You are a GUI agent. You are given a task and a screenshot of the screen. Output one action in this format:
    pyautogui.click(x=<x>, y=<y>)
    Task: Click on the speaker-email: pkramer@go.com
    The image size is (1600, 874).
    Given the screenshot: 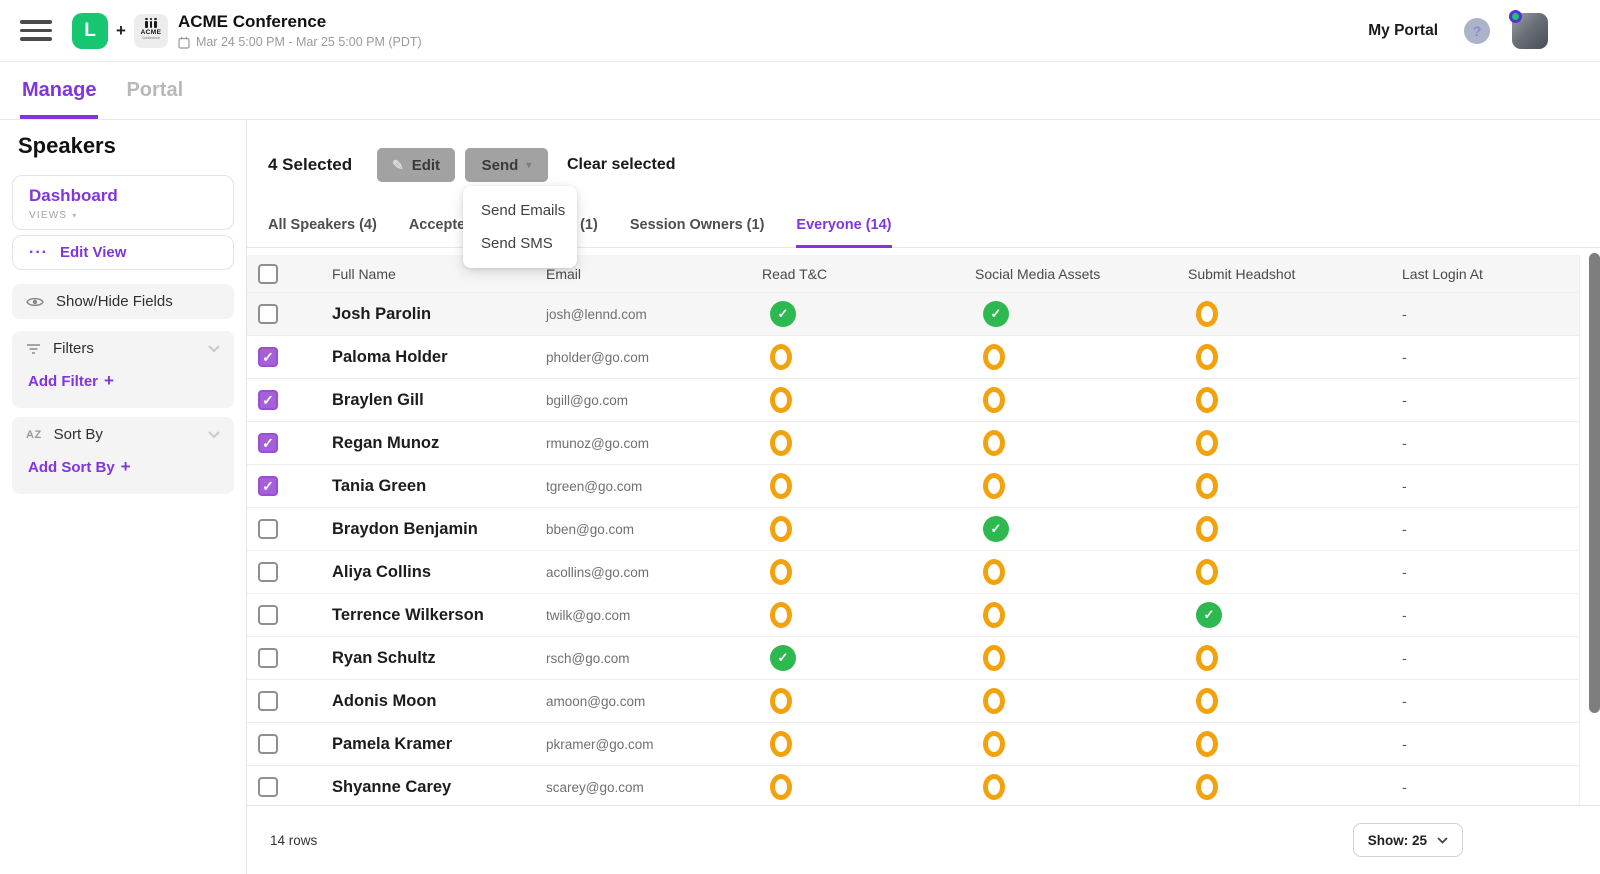 What is the action you would take?
    pyautogui.click(x=600, y=744)
    